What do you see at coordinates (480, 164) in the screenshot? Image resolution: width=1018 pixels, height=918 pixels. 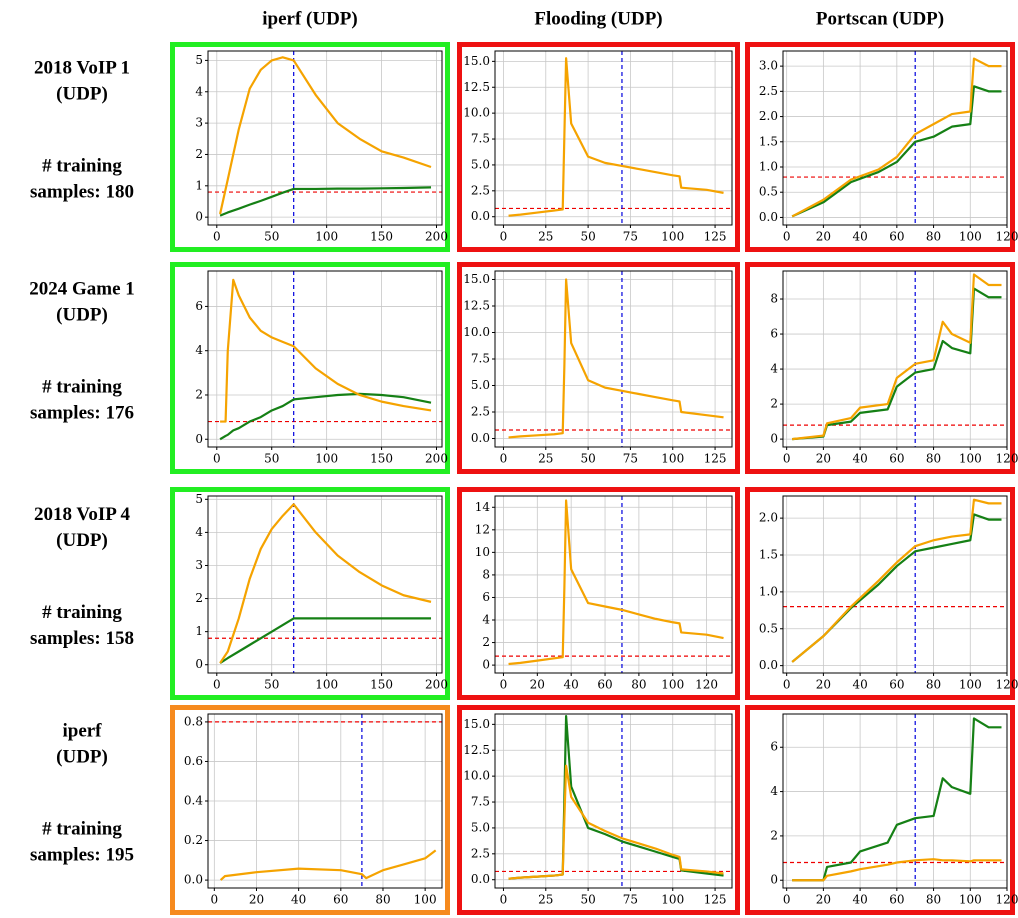 I see `y-tick-label: 5.0` at bounding box center [480, 164].